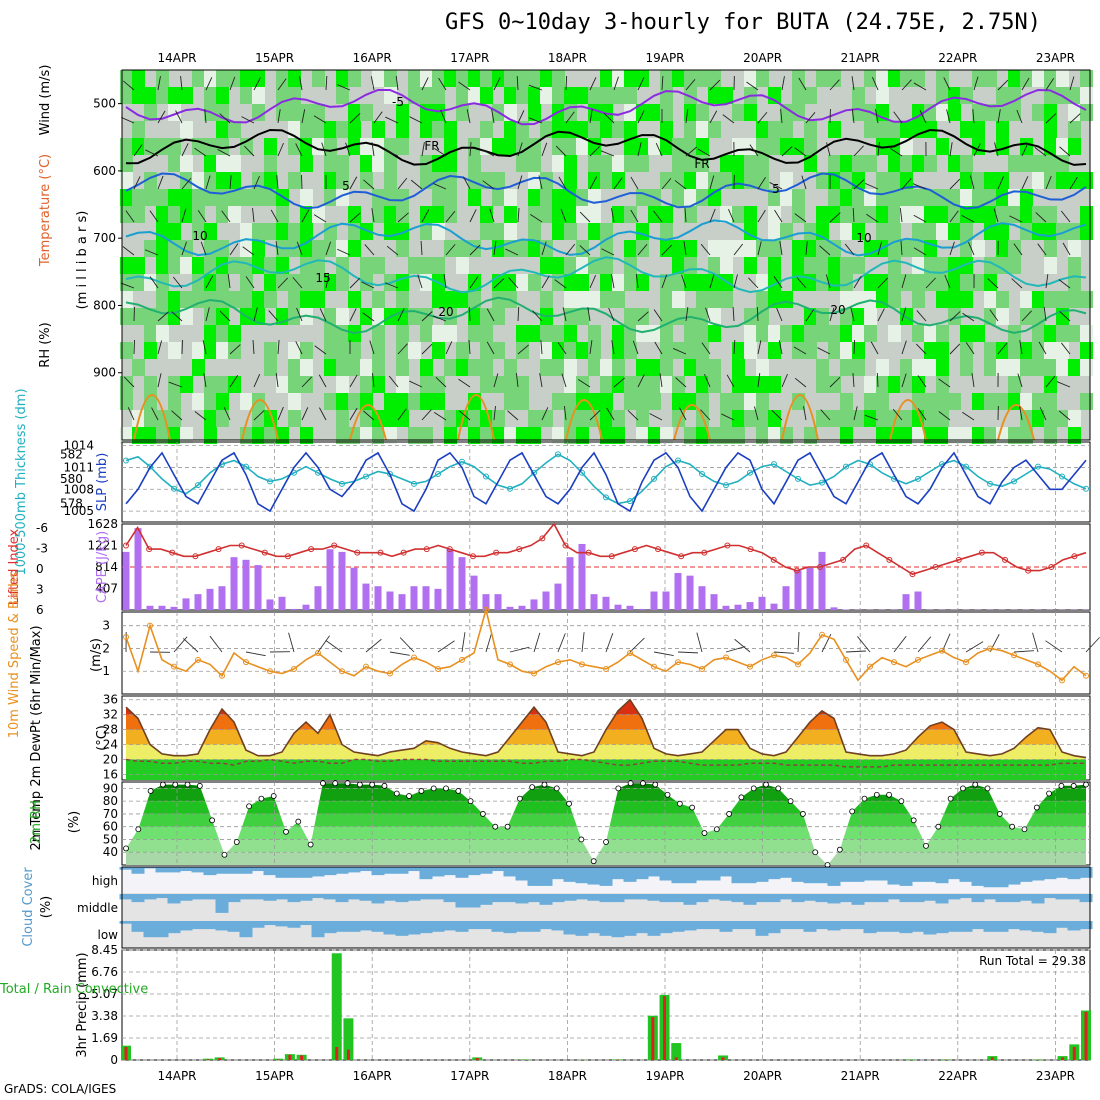  What do you see at coordinates (199, 236) in the screenshot?
I see `contour-label: 10` at bounding box center [199, 236].